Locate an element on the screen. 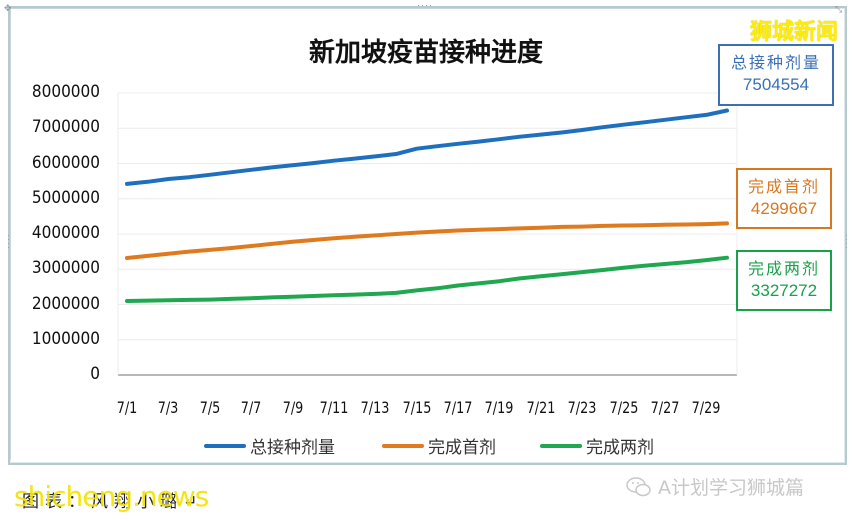 This screenshot has width=852, height=521. x-tick-label: 7/27 is located at coordinates (665, 407).